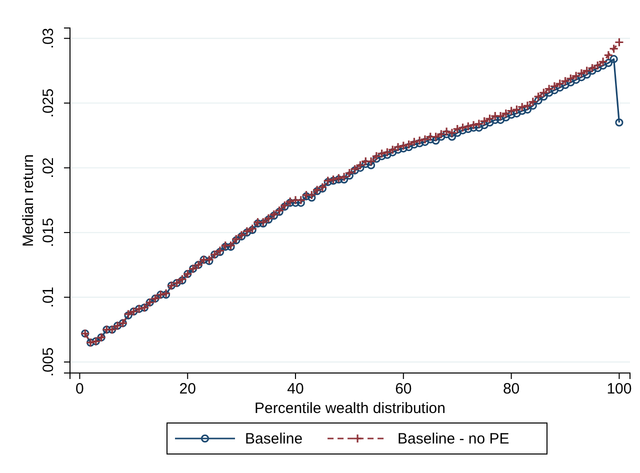 This screenshot has width=640, height=473. What do you see at coordinates (350, 408) in the screenshot?
I see `x-axis-title: Percentile wealth distribution` at bounding box center [350, 408].